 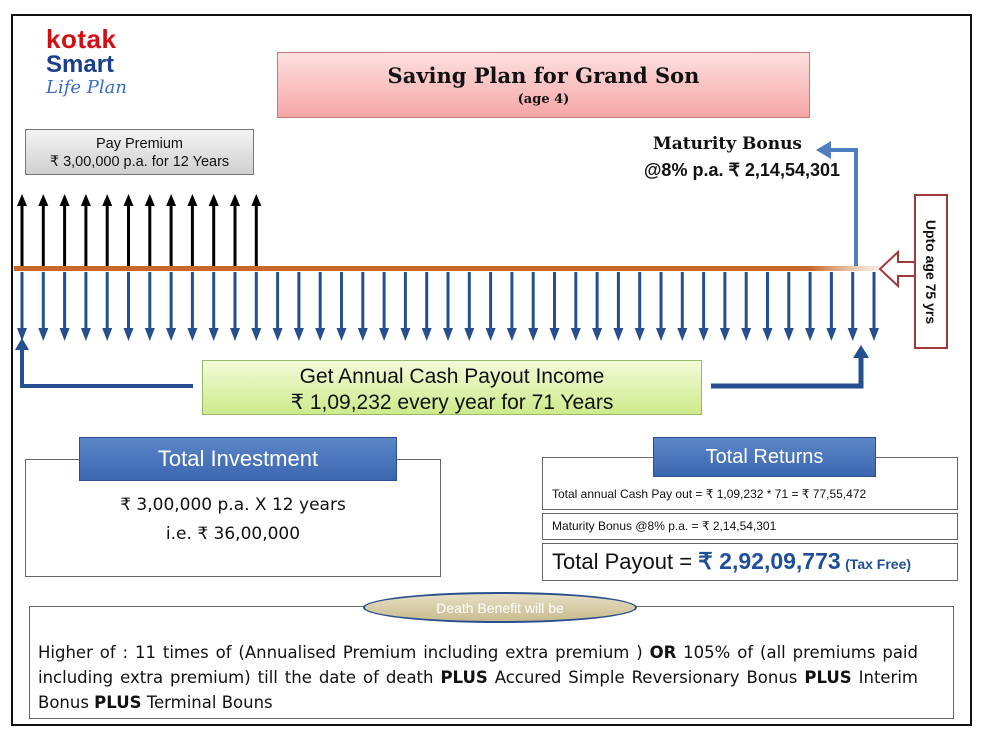 I want to click on title-box: Saving Plan for Grand Son (age 4), so click(x=543, y=85).